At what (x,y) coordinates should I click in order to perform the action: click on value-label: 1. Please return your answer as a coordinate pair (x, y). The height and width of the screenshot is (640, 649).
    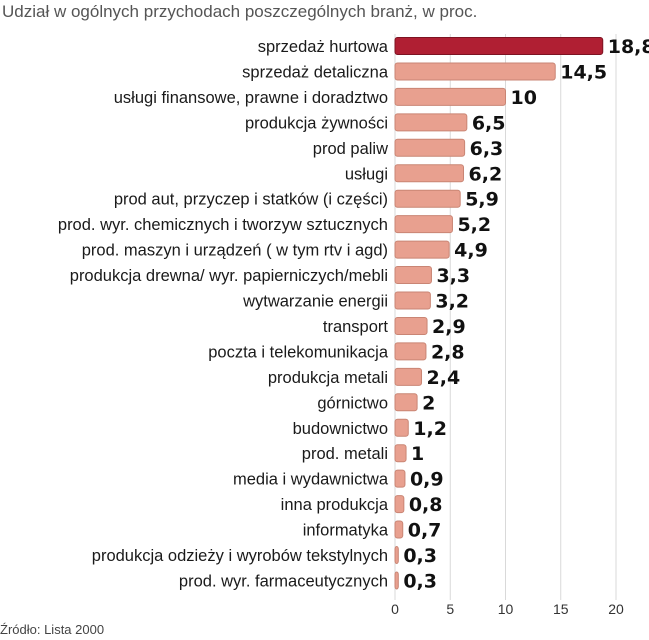
    Looking at the image, I should click on (417, 454).